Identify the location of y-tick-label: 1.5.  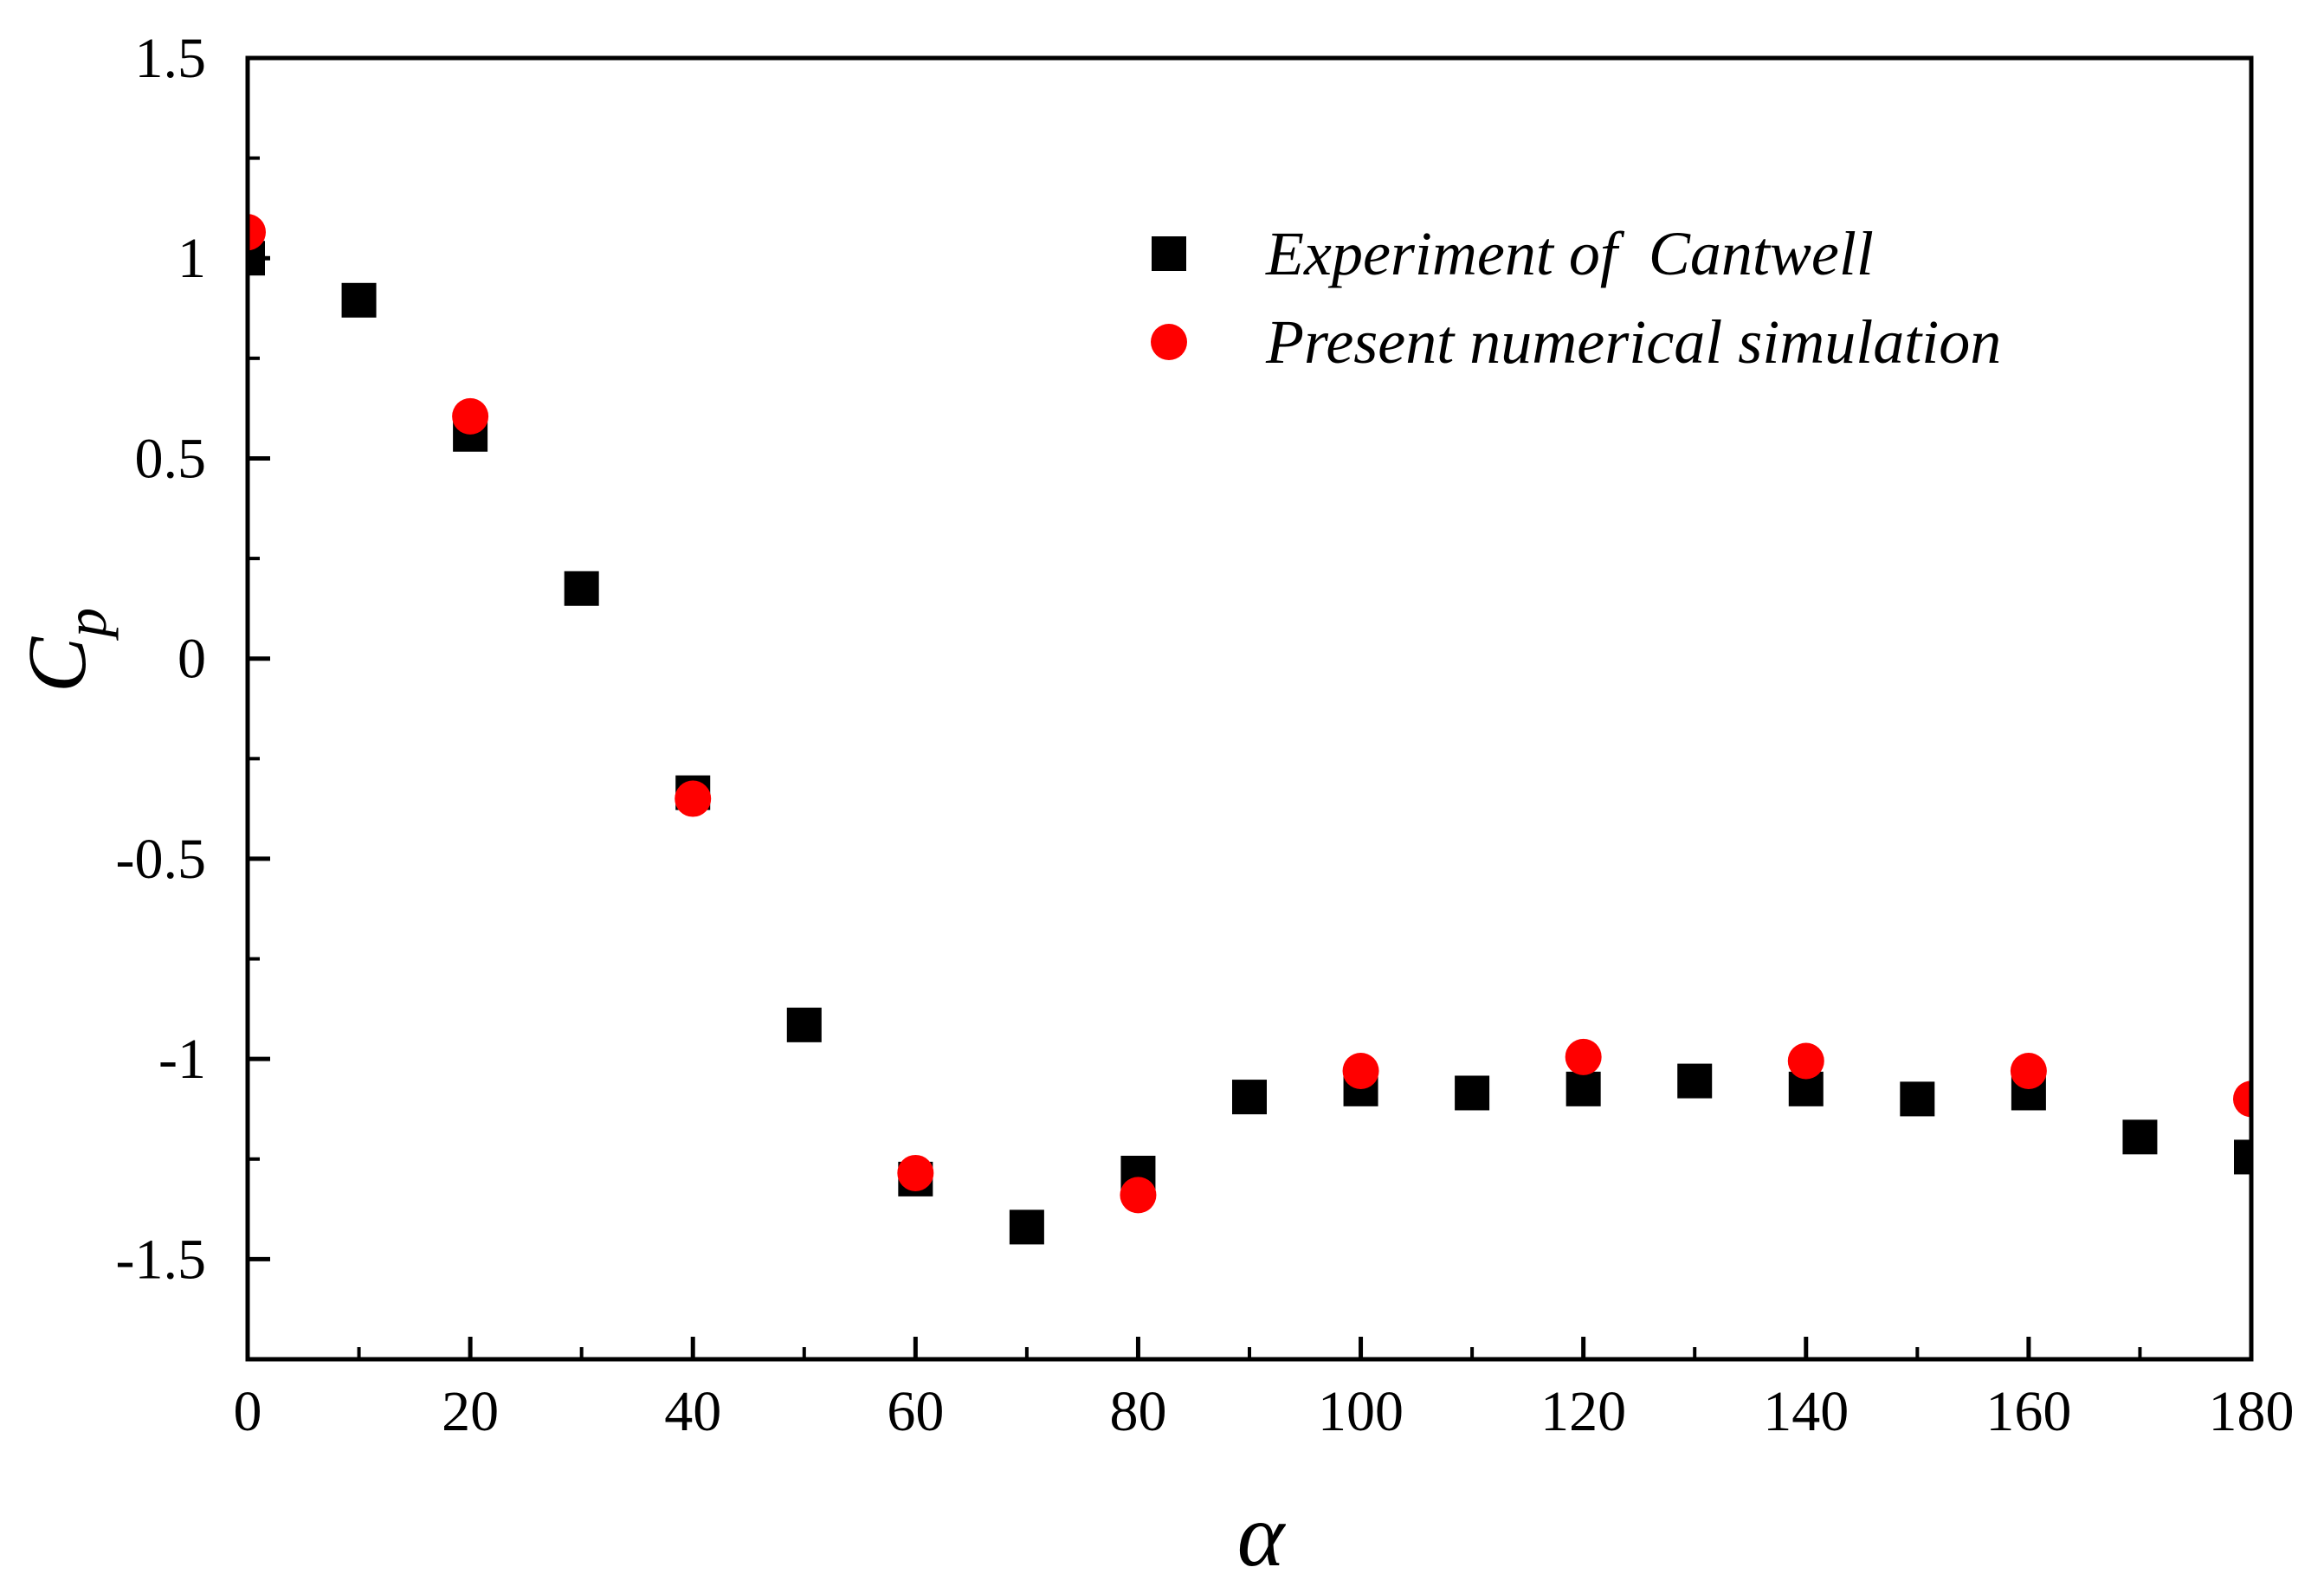
(171, 59).